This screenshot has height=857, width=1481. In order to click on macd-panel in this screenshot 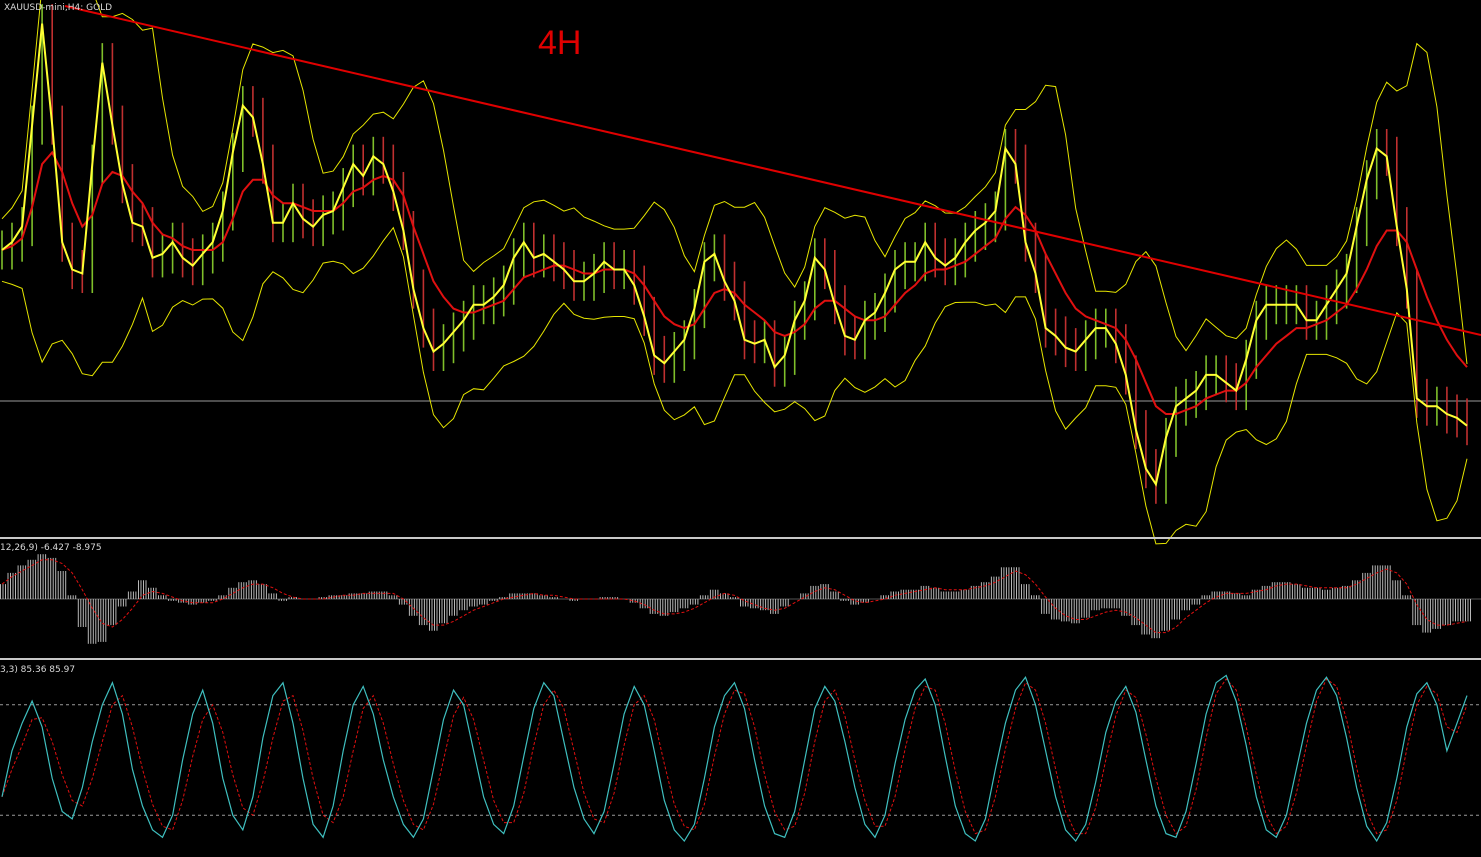, I will do `click(740, 599)`.